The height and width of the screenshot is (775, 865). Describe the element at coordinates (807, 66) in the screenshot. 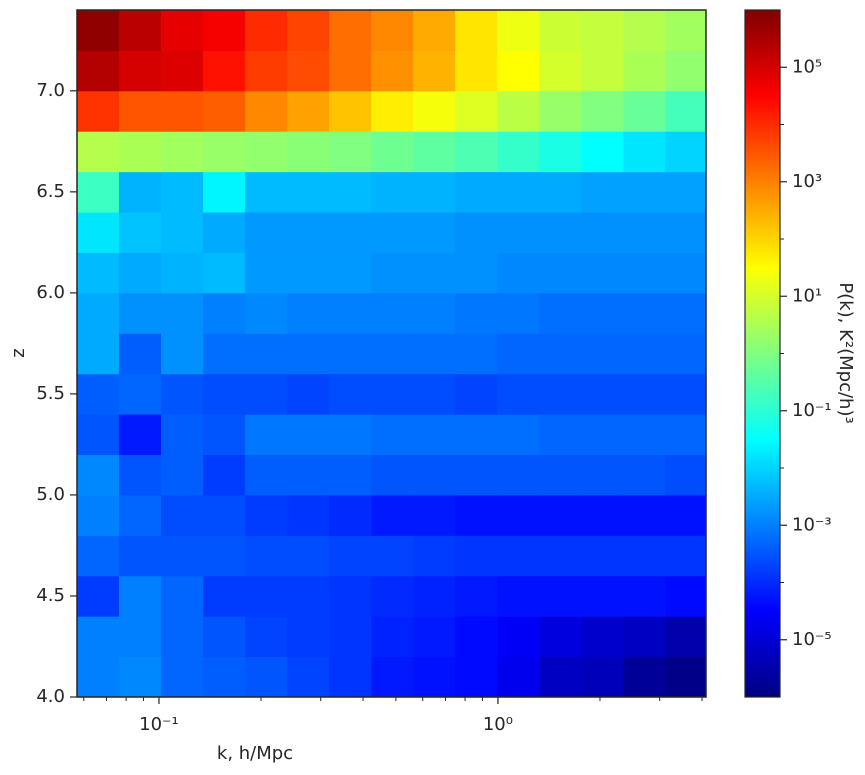

I see `colorbar-tick-label: 10⁵` at that location.